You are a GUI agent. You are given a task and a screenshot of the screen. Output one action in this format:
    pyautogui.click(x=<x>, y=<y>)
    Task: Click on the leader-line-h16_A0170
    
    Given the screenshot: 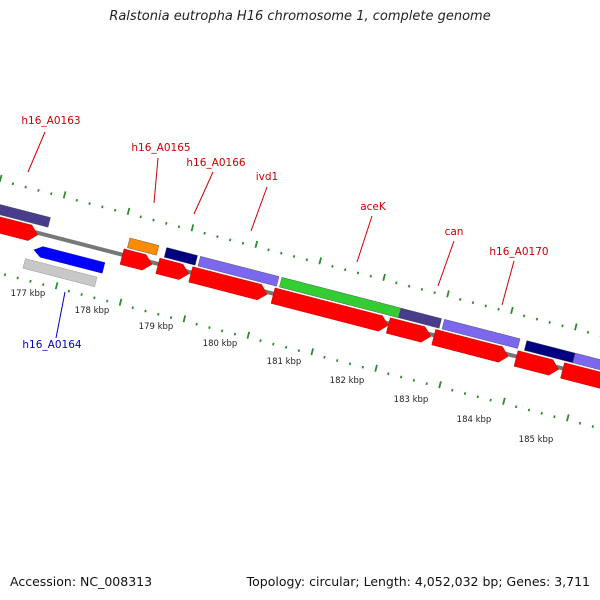 What is the action you would take?
    pyautogui.click(x=508, y=283)
    